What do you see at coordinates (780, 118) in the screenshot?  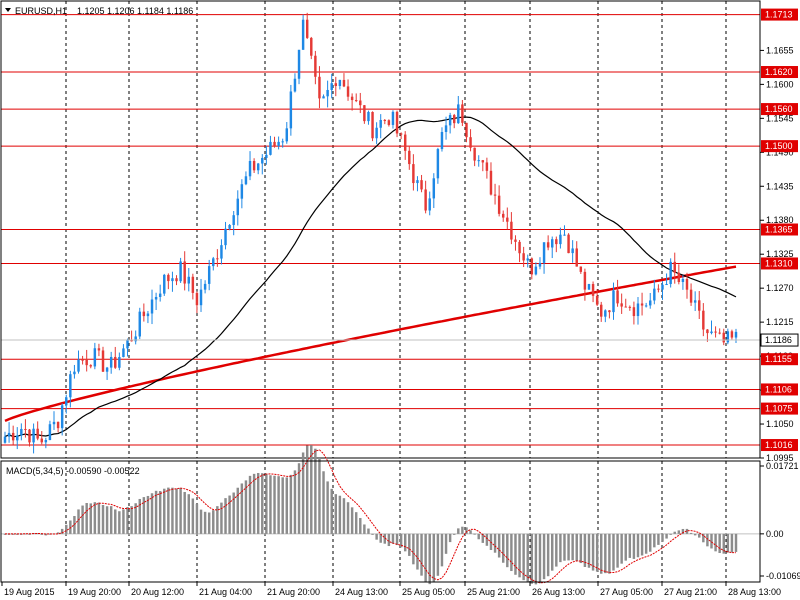 I see `price-tick-label: 1.1545` at bounding box center [780, 118].